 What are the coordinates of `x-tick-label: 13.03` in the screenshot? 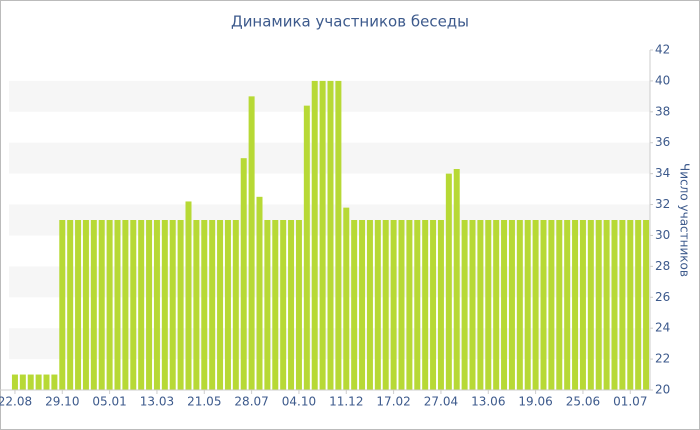 It's located at (157, 402).